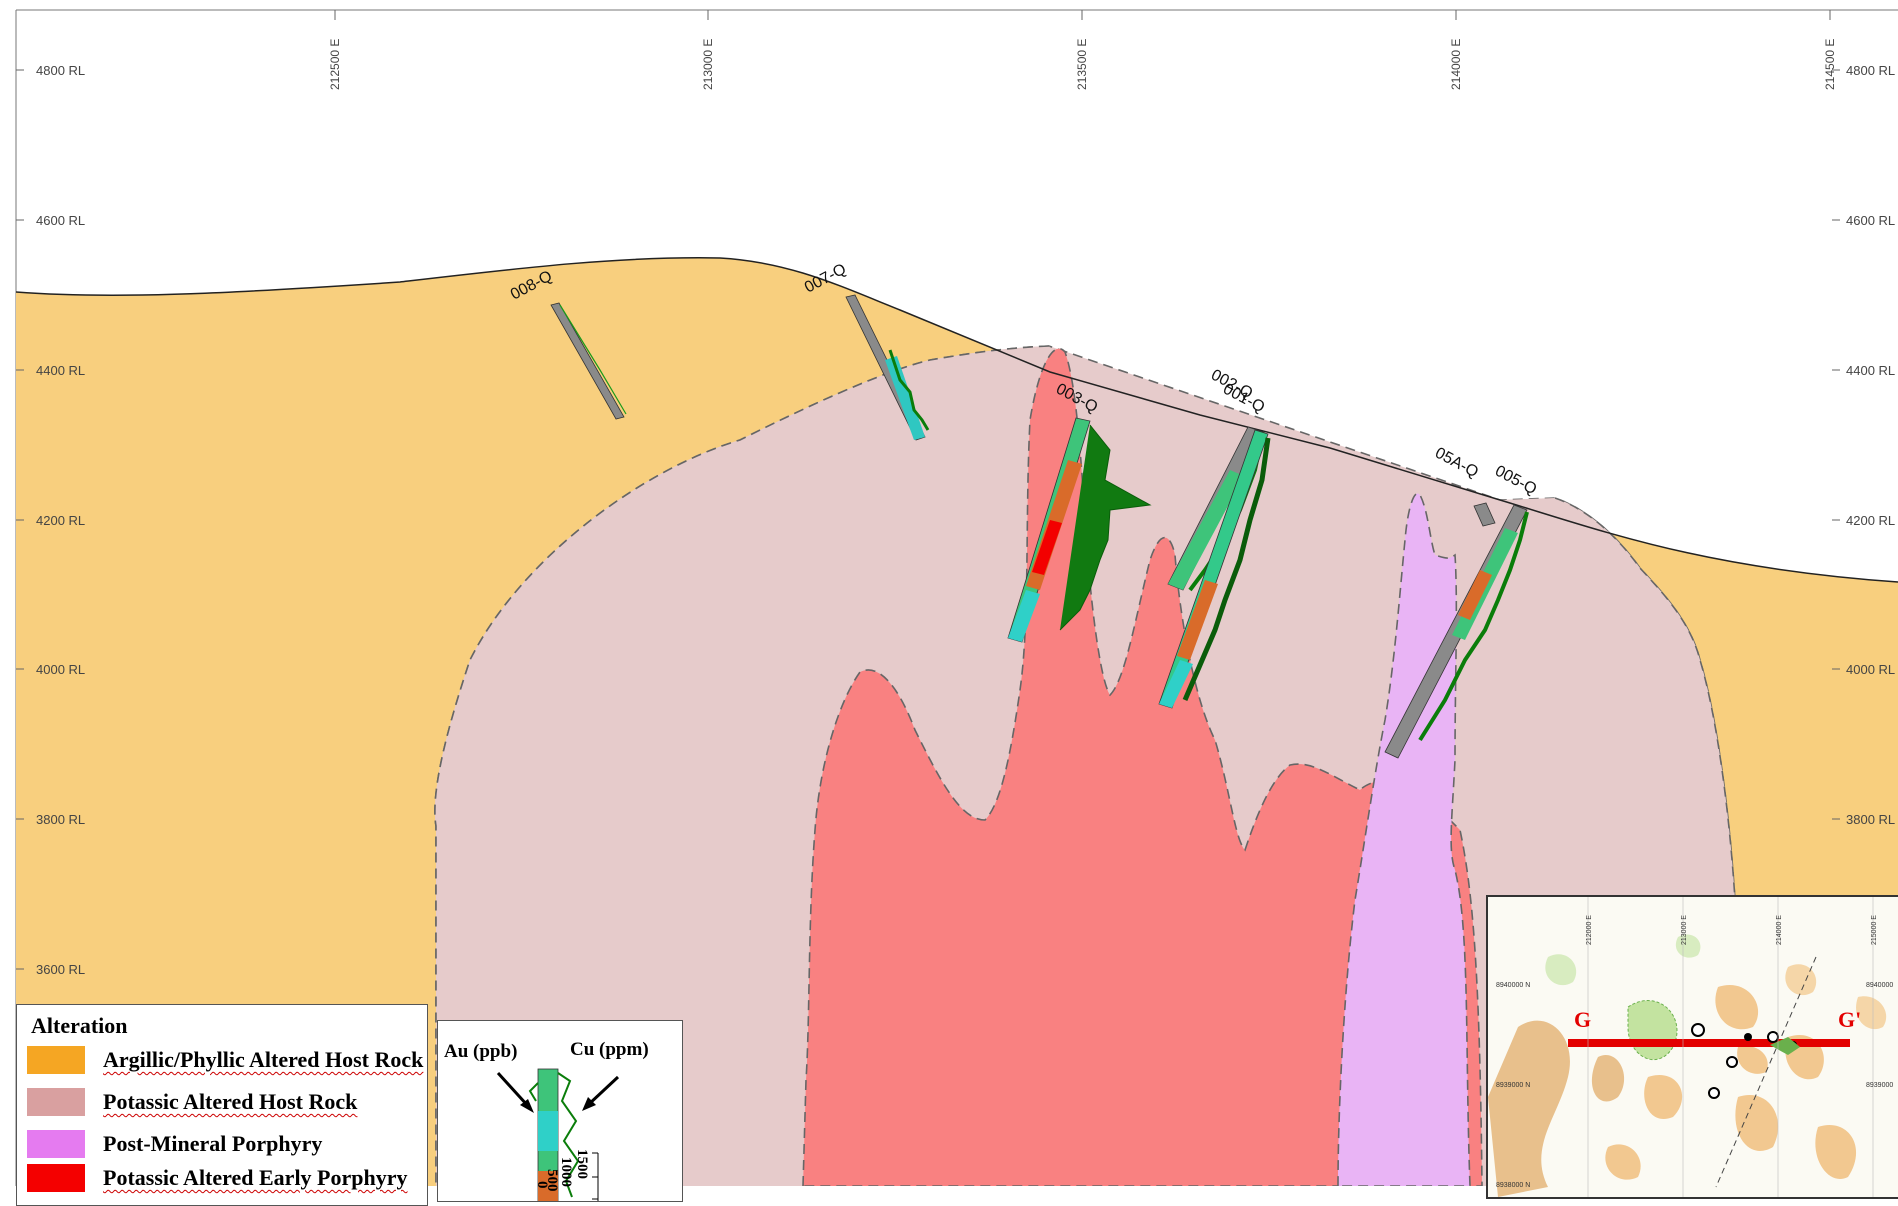 This screenshot has height=1206, width=1898. Describe the element at coordinates (481, 1051) in the screenshot. I see `key-au-label: Au (ppb)` at that location.